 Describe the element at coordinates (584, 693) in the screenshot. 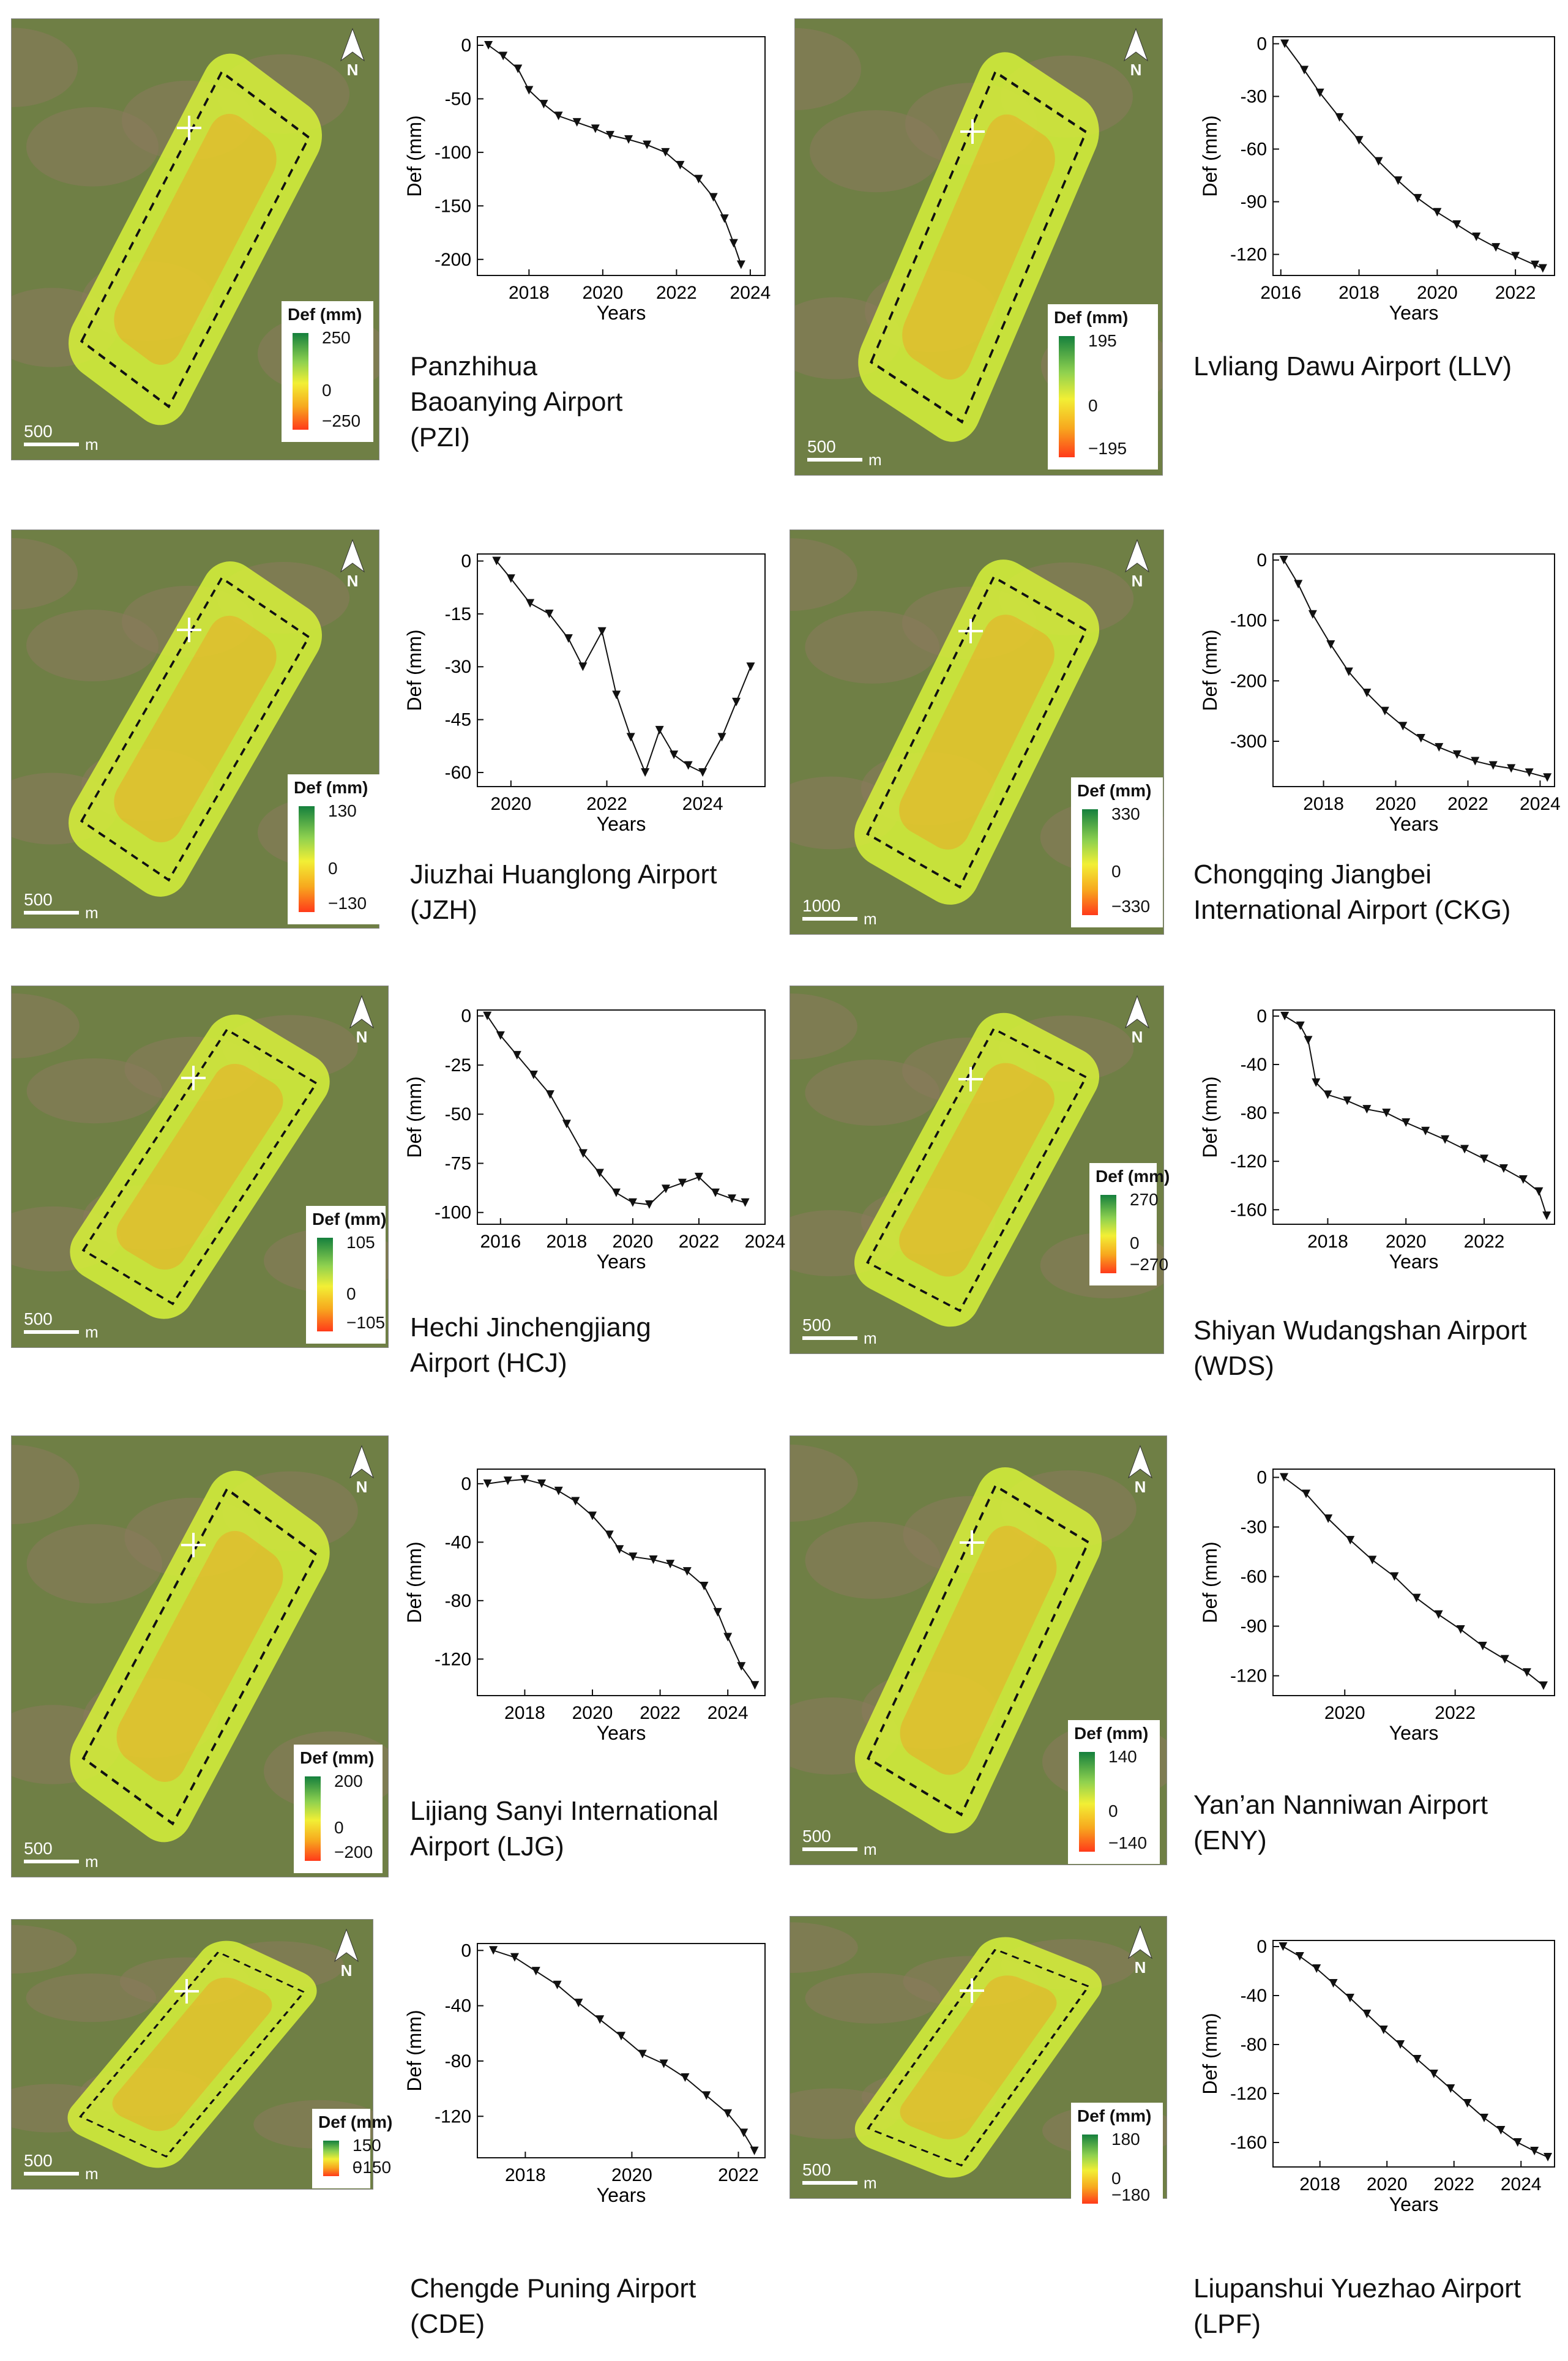

I see `time-series-plot: 2020 2022 2024 0 -15 -30 -45 -60 Years Def (mm)` at that location.